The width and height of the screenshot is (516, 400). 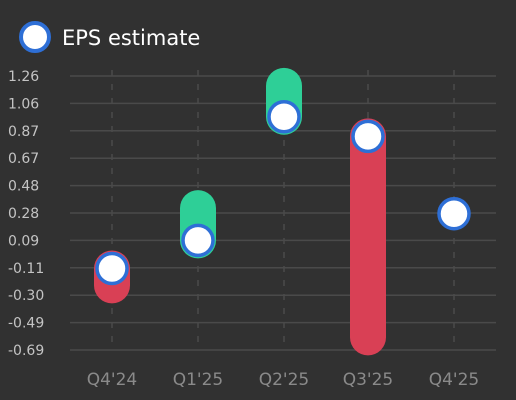 What do you see at coordinates (112, 380) in the screenshot?
I see `x-tick-label: Q4'24` at bounding box center [112, 380].